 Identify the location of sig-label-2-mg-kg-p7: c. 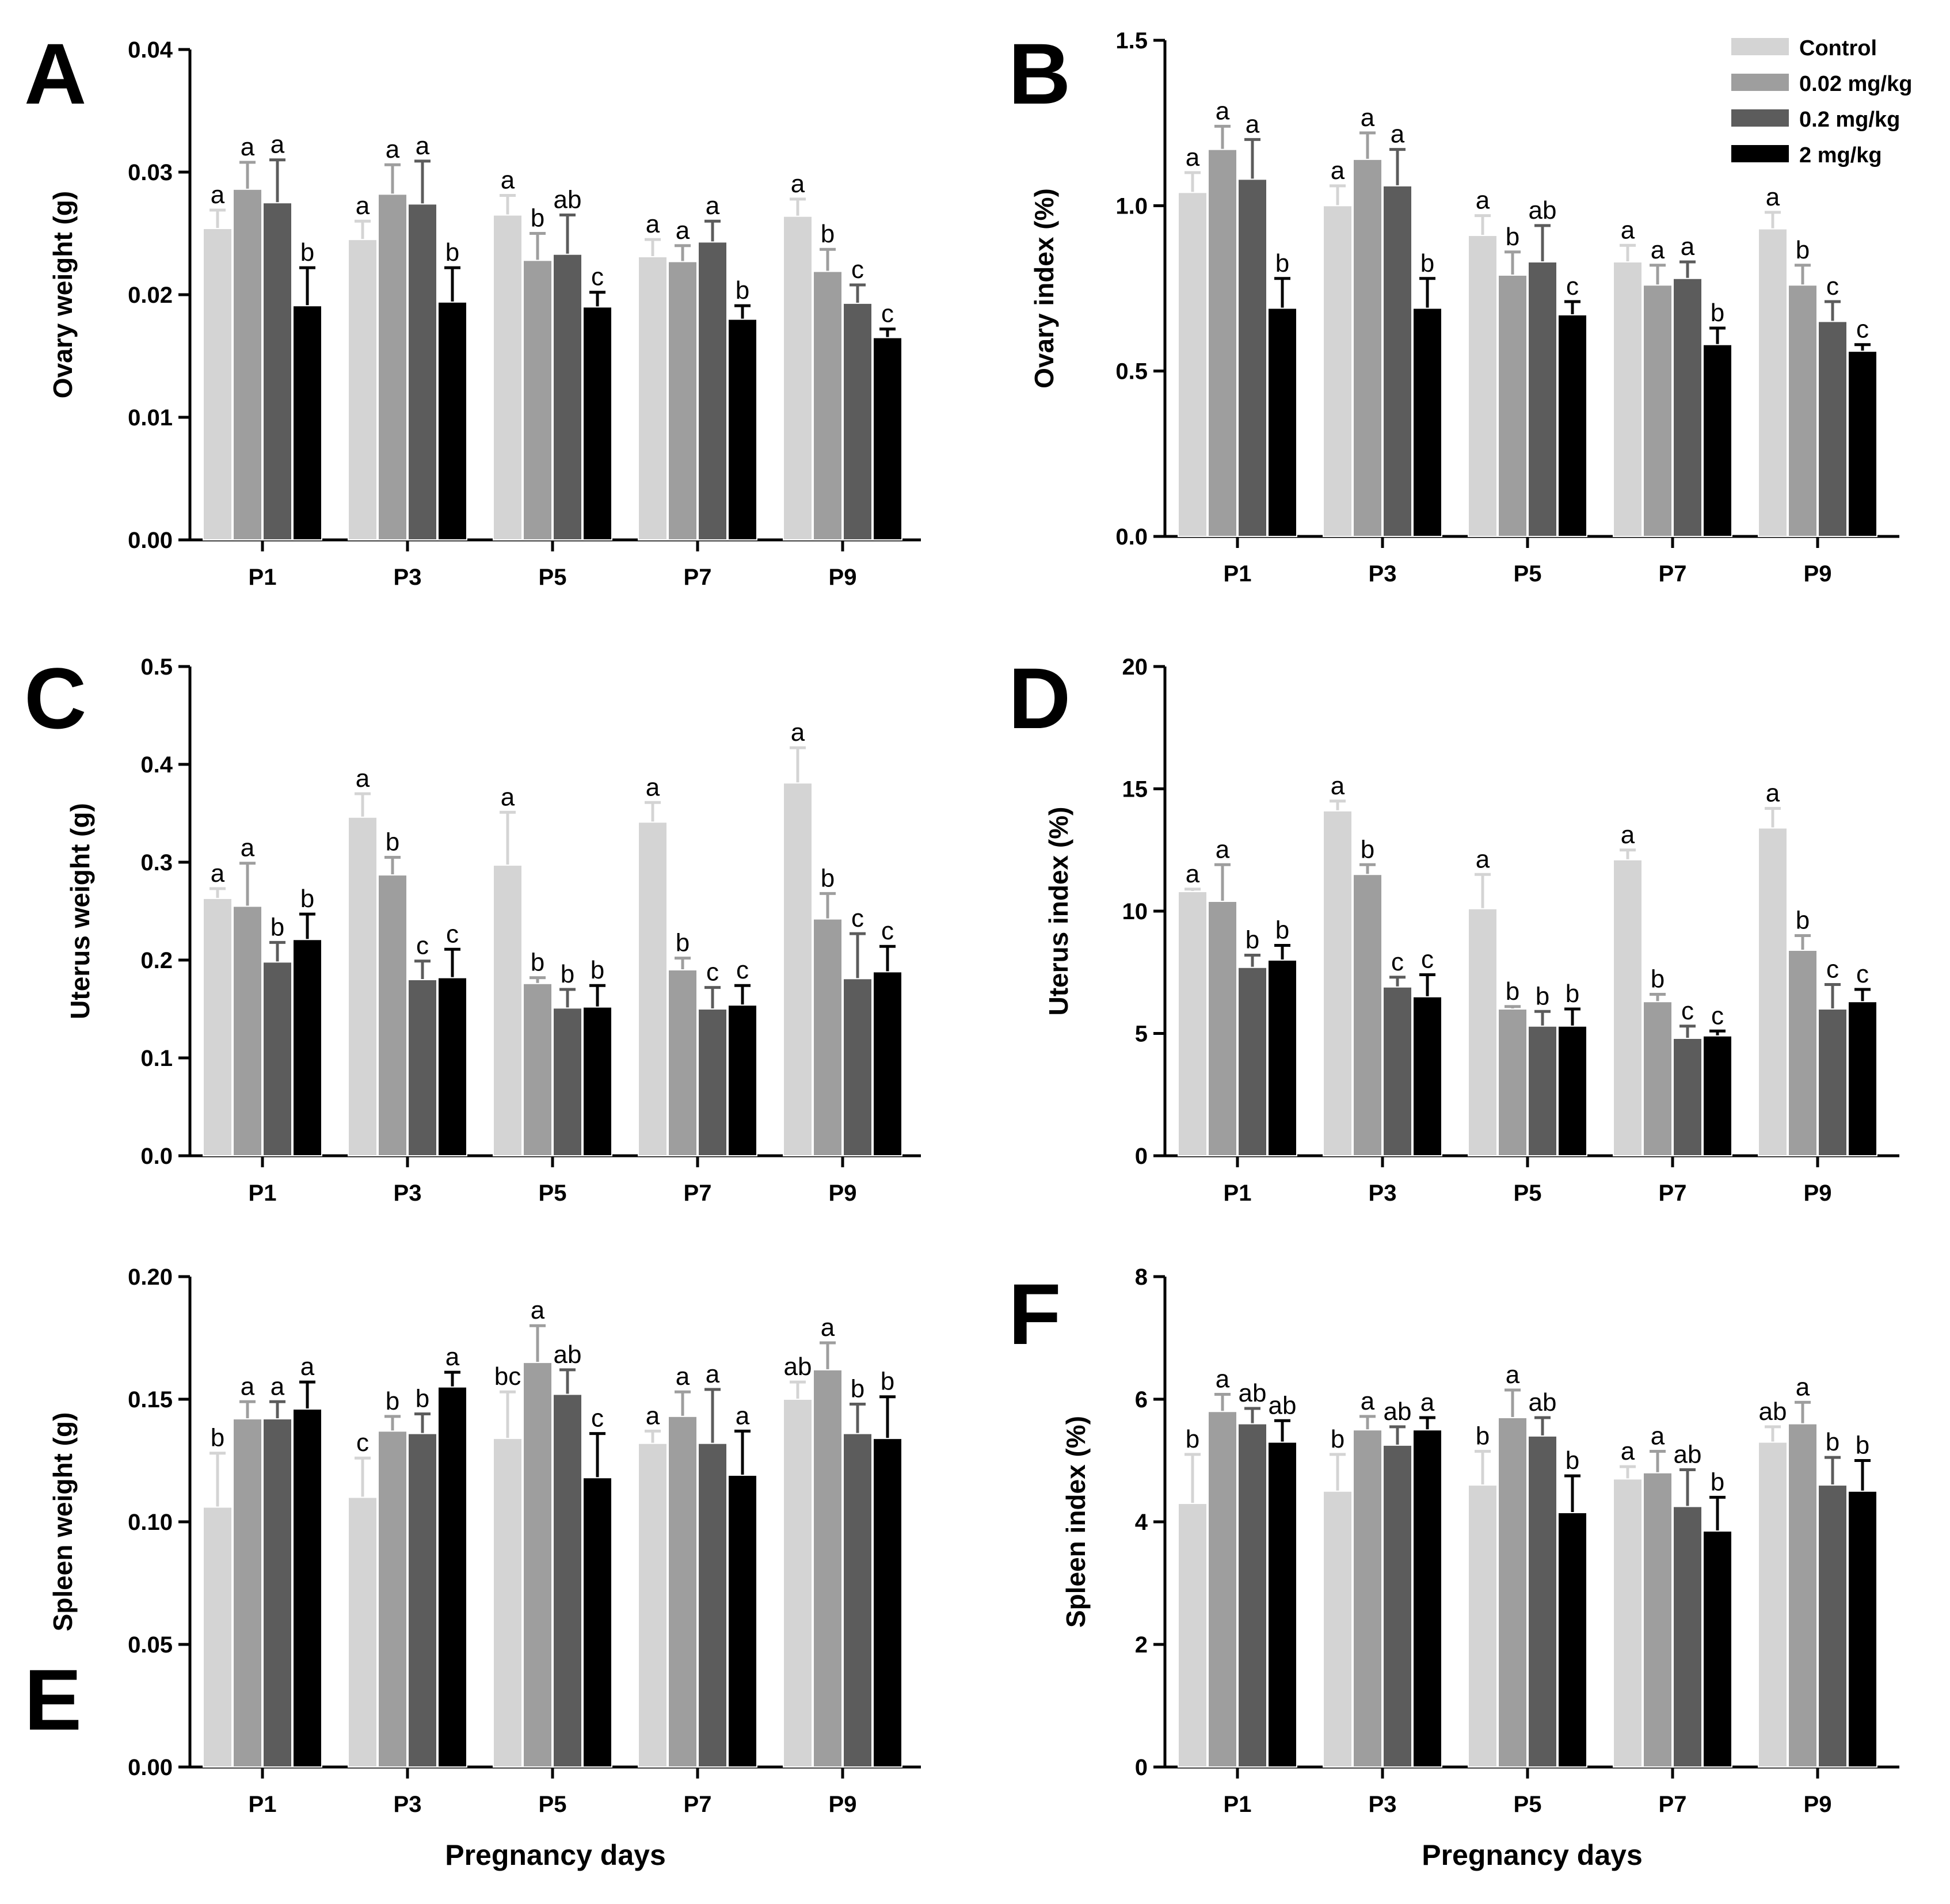
(1717, 1016).